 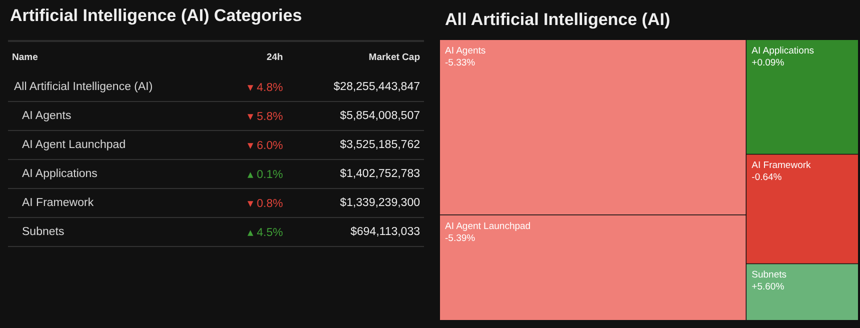 I want to click on text: +0.09%, so click(x=768, y=63).